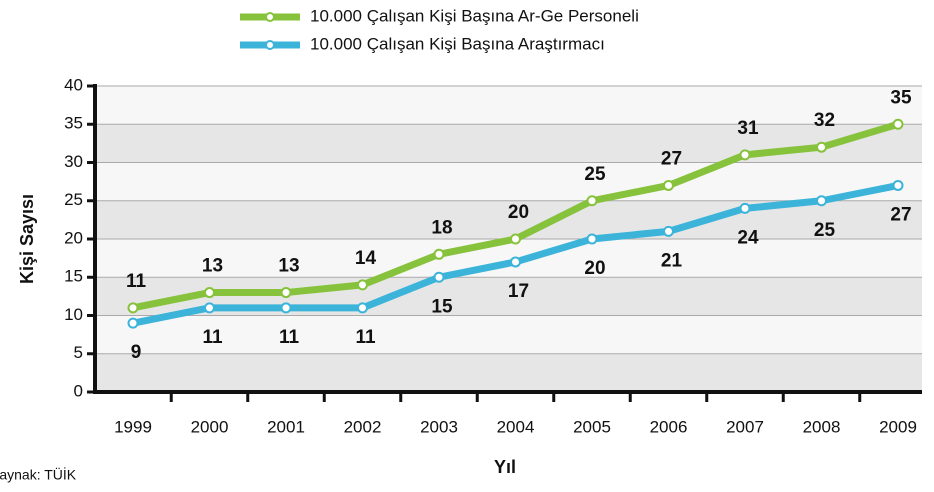  Describe the element at coordinates (38, 474) in the screenshot. I see `source-note: Kaynak: TÜİK` at that location.